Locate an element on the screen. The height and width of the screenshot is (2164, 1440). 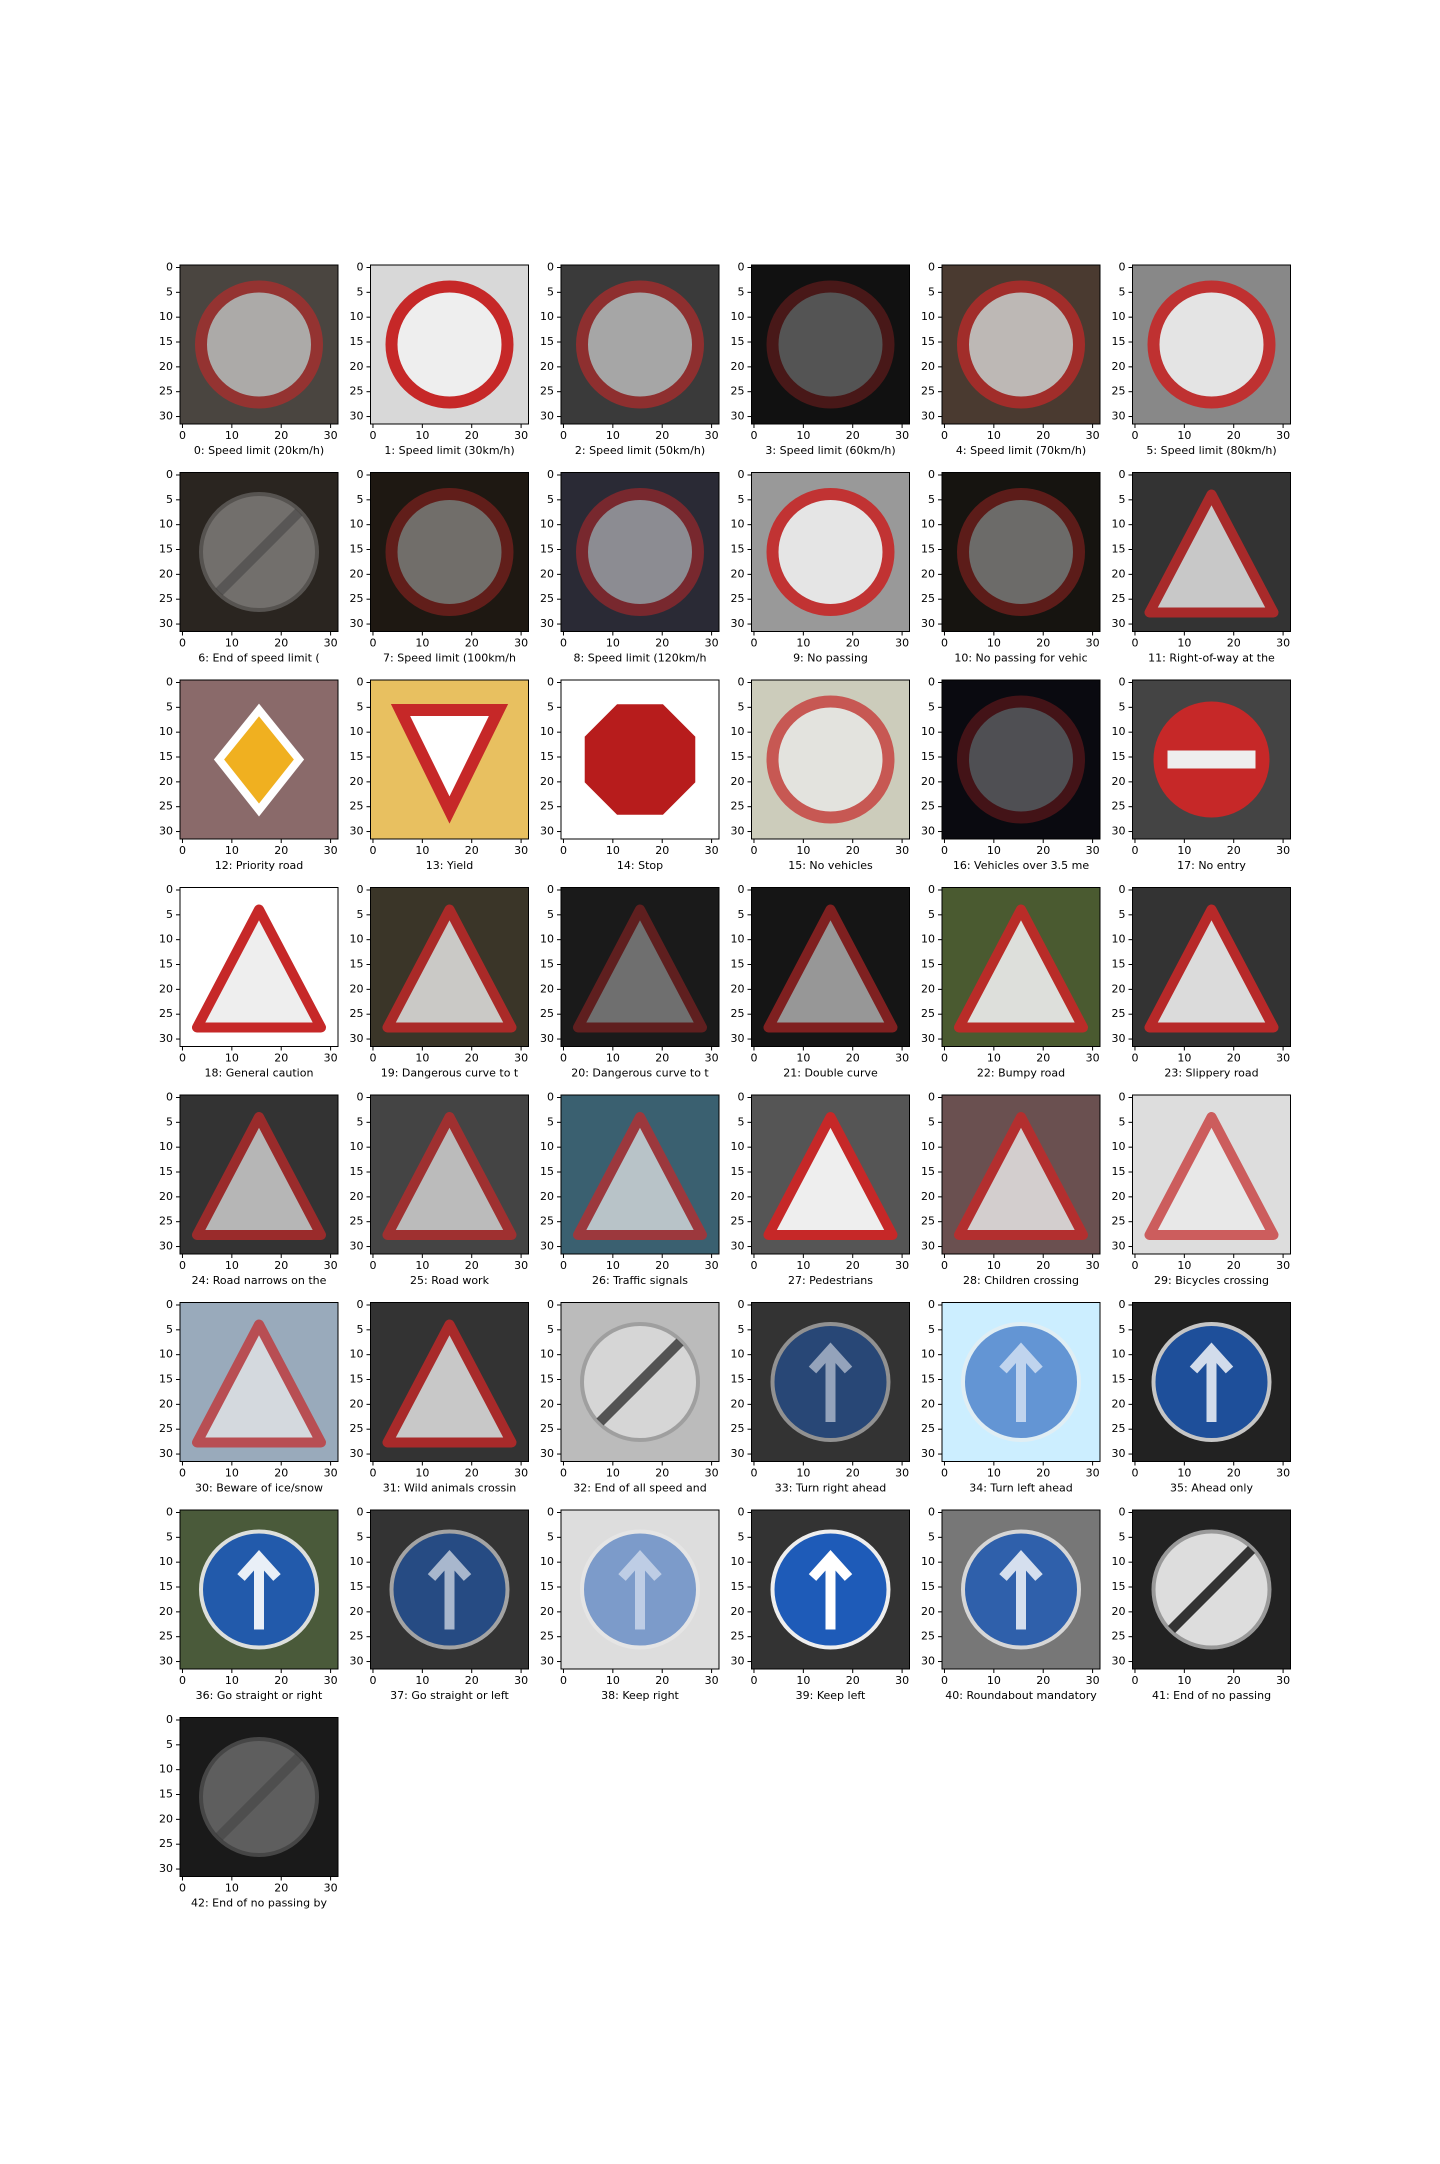
panel-caption: 2: Speed limit (50km/h) is located at coordinates (640, 450).